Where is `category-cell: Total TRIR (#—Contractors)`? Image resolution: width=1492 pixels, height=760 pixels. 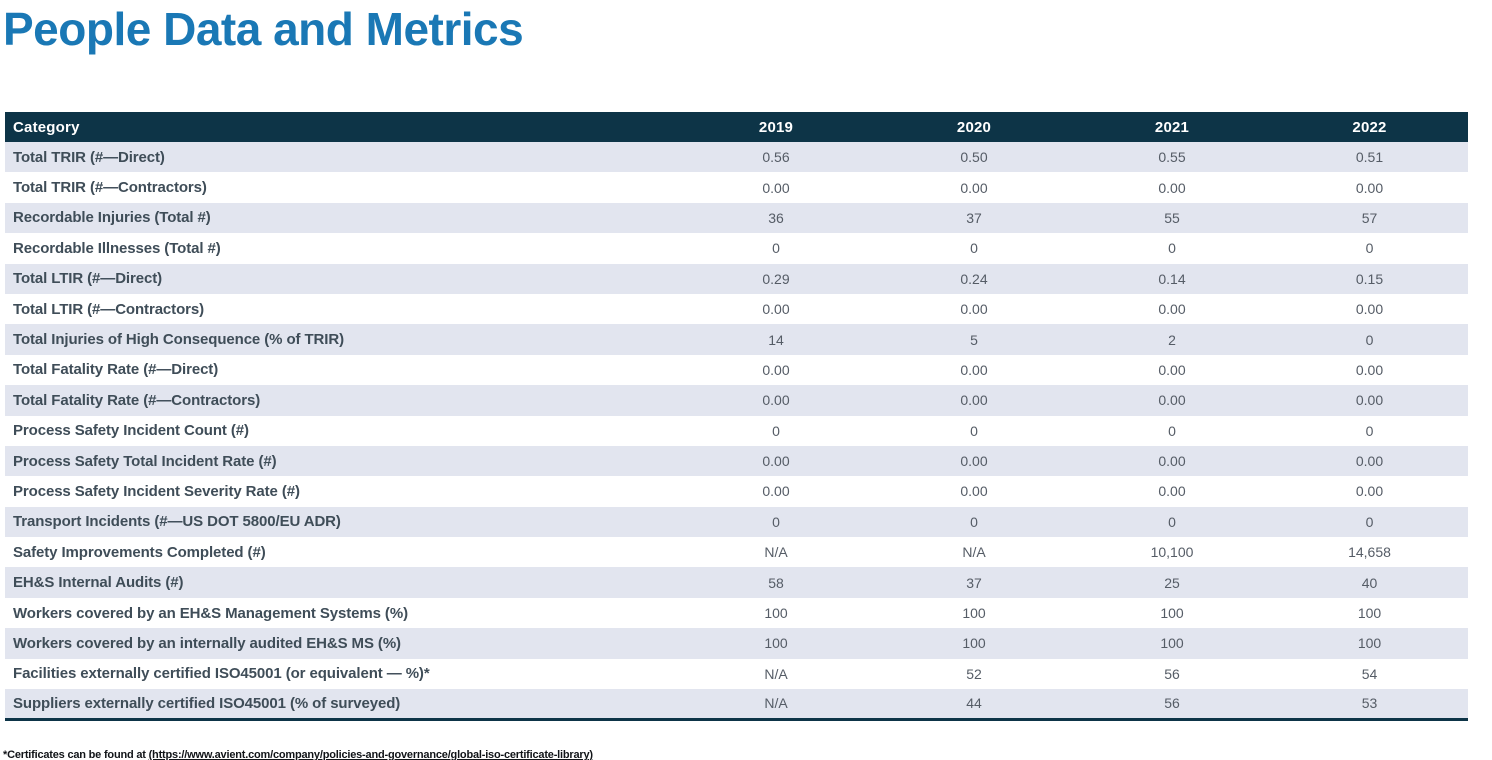
category-cell: Total TRIR (#—Contractors) is located at coordinates (110, 188).